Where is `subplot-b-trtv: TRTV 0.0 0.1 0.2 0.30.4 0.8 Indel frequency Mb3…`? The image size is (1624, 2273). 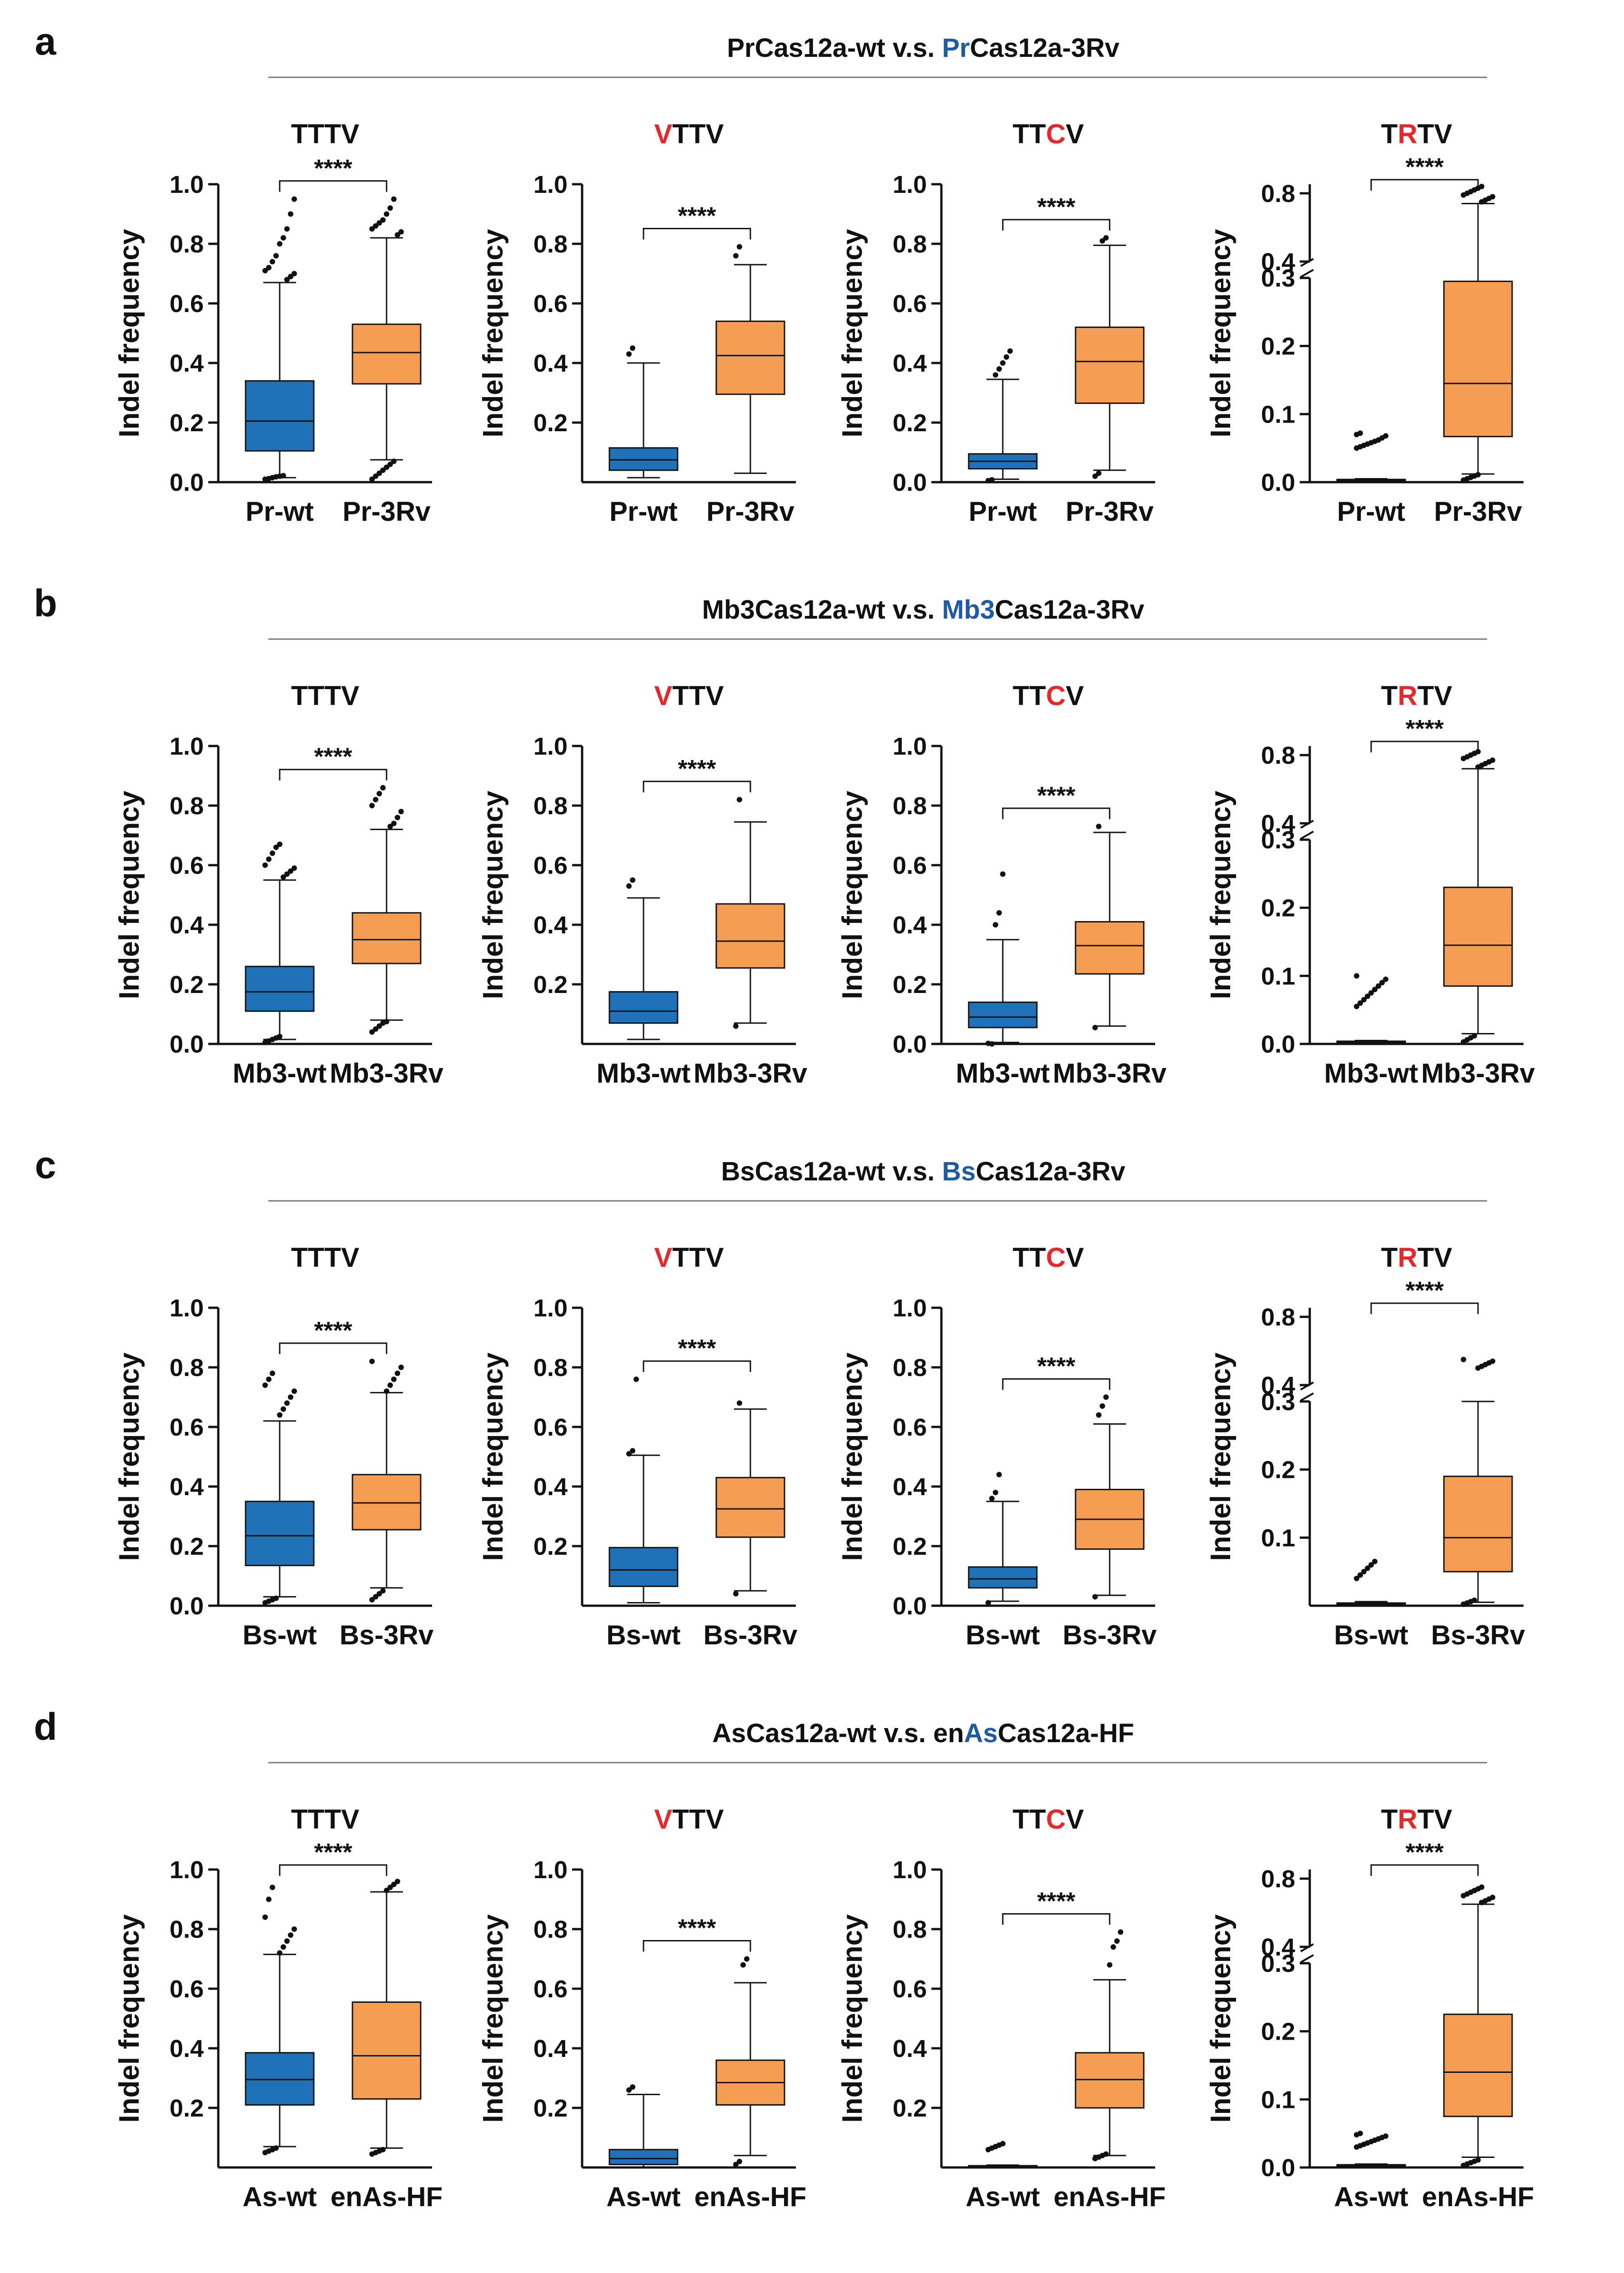
subplot-b-trtv: TRTV 0.0 0.1 0.2 0.30.4 0.8 Indel frequency Mb3… is located at coordinates (1370, 884).